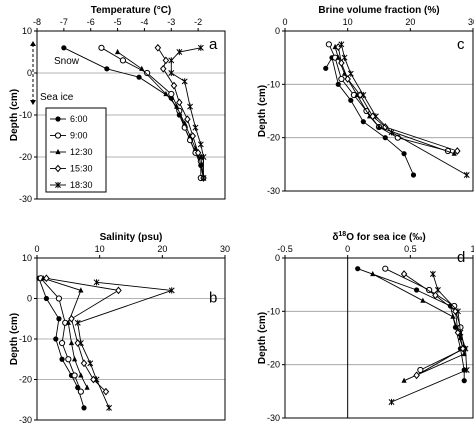 This screenshot has width=474, height=425. What do you see at coordinates (33, 43) in the screenshot?
I see `arrow-up-head` at bounding box center [33, 43].